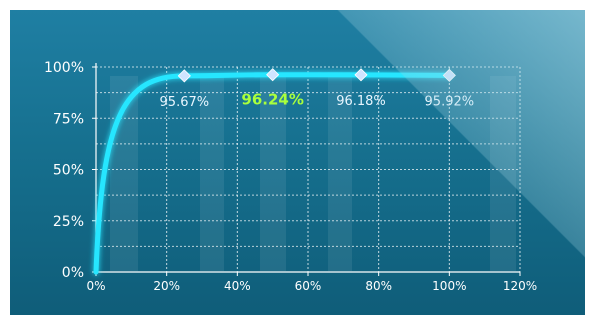 The height and width of the screenshot is (321, 595). I want to click on x-tick-label: 60%, so click(308, 286).